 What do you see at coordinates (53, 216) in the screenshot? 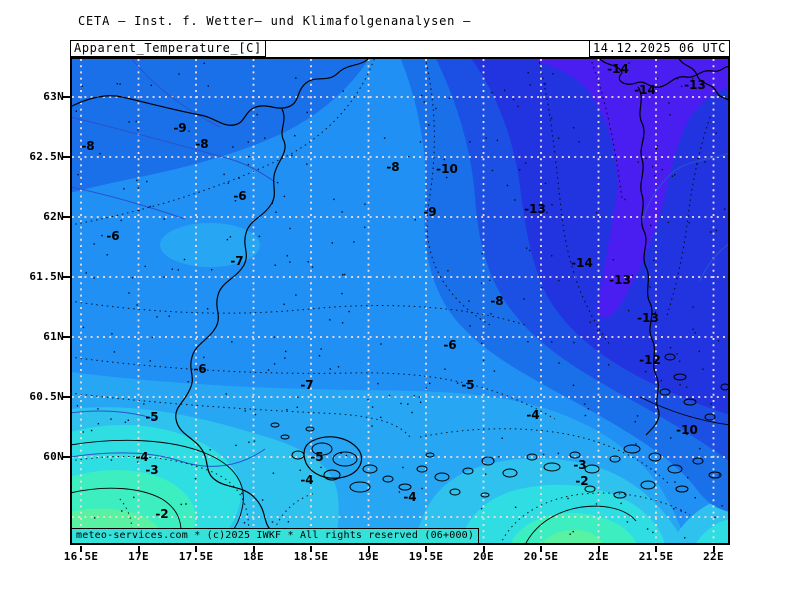
I see `lat-axis-label: 62N` at bounding box center [53, 216].